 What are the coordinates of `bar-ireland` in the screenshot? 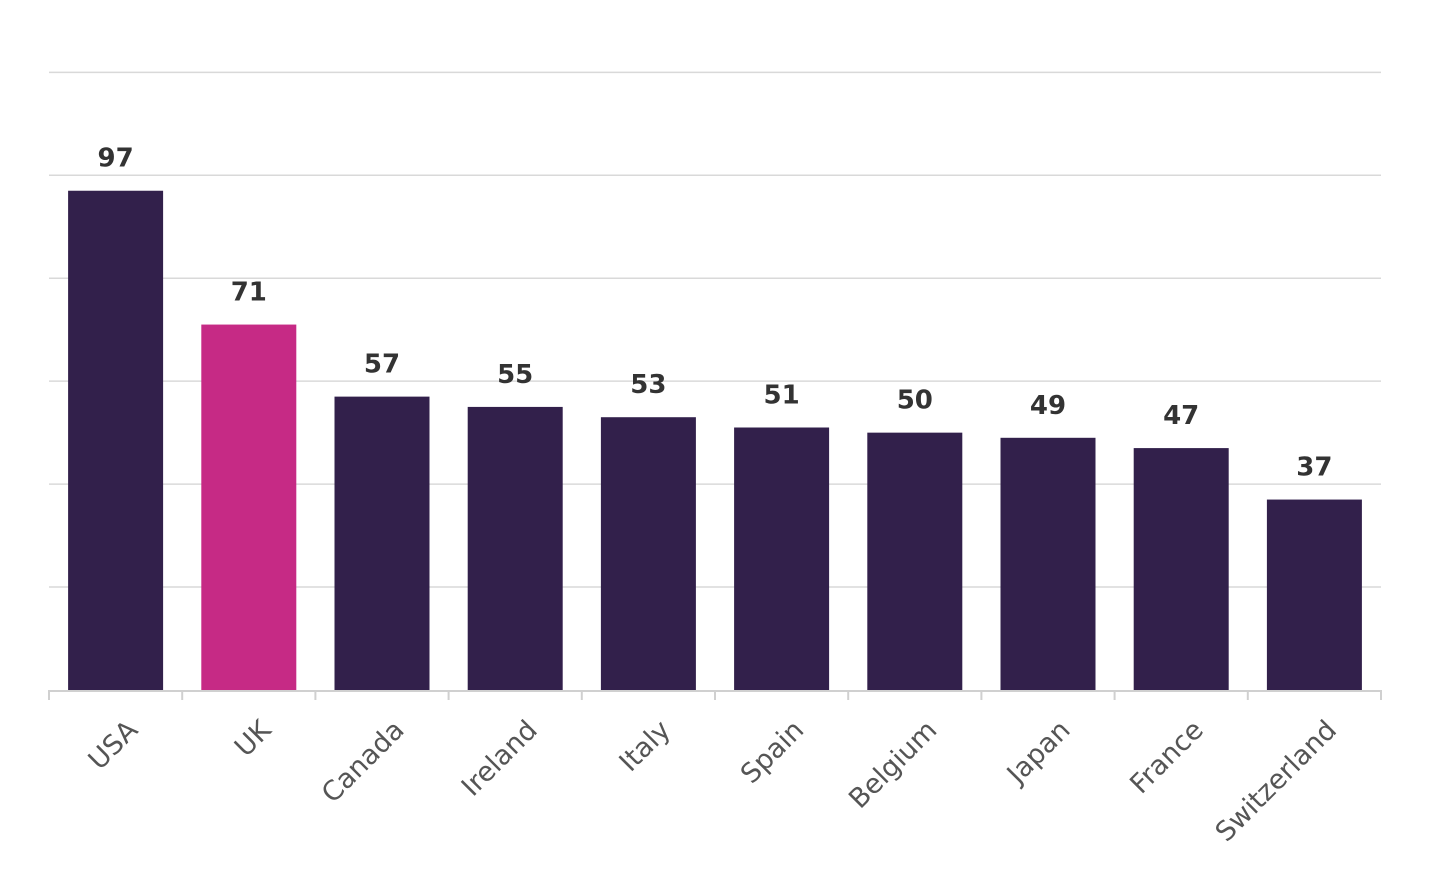 It's located at (515, 548).